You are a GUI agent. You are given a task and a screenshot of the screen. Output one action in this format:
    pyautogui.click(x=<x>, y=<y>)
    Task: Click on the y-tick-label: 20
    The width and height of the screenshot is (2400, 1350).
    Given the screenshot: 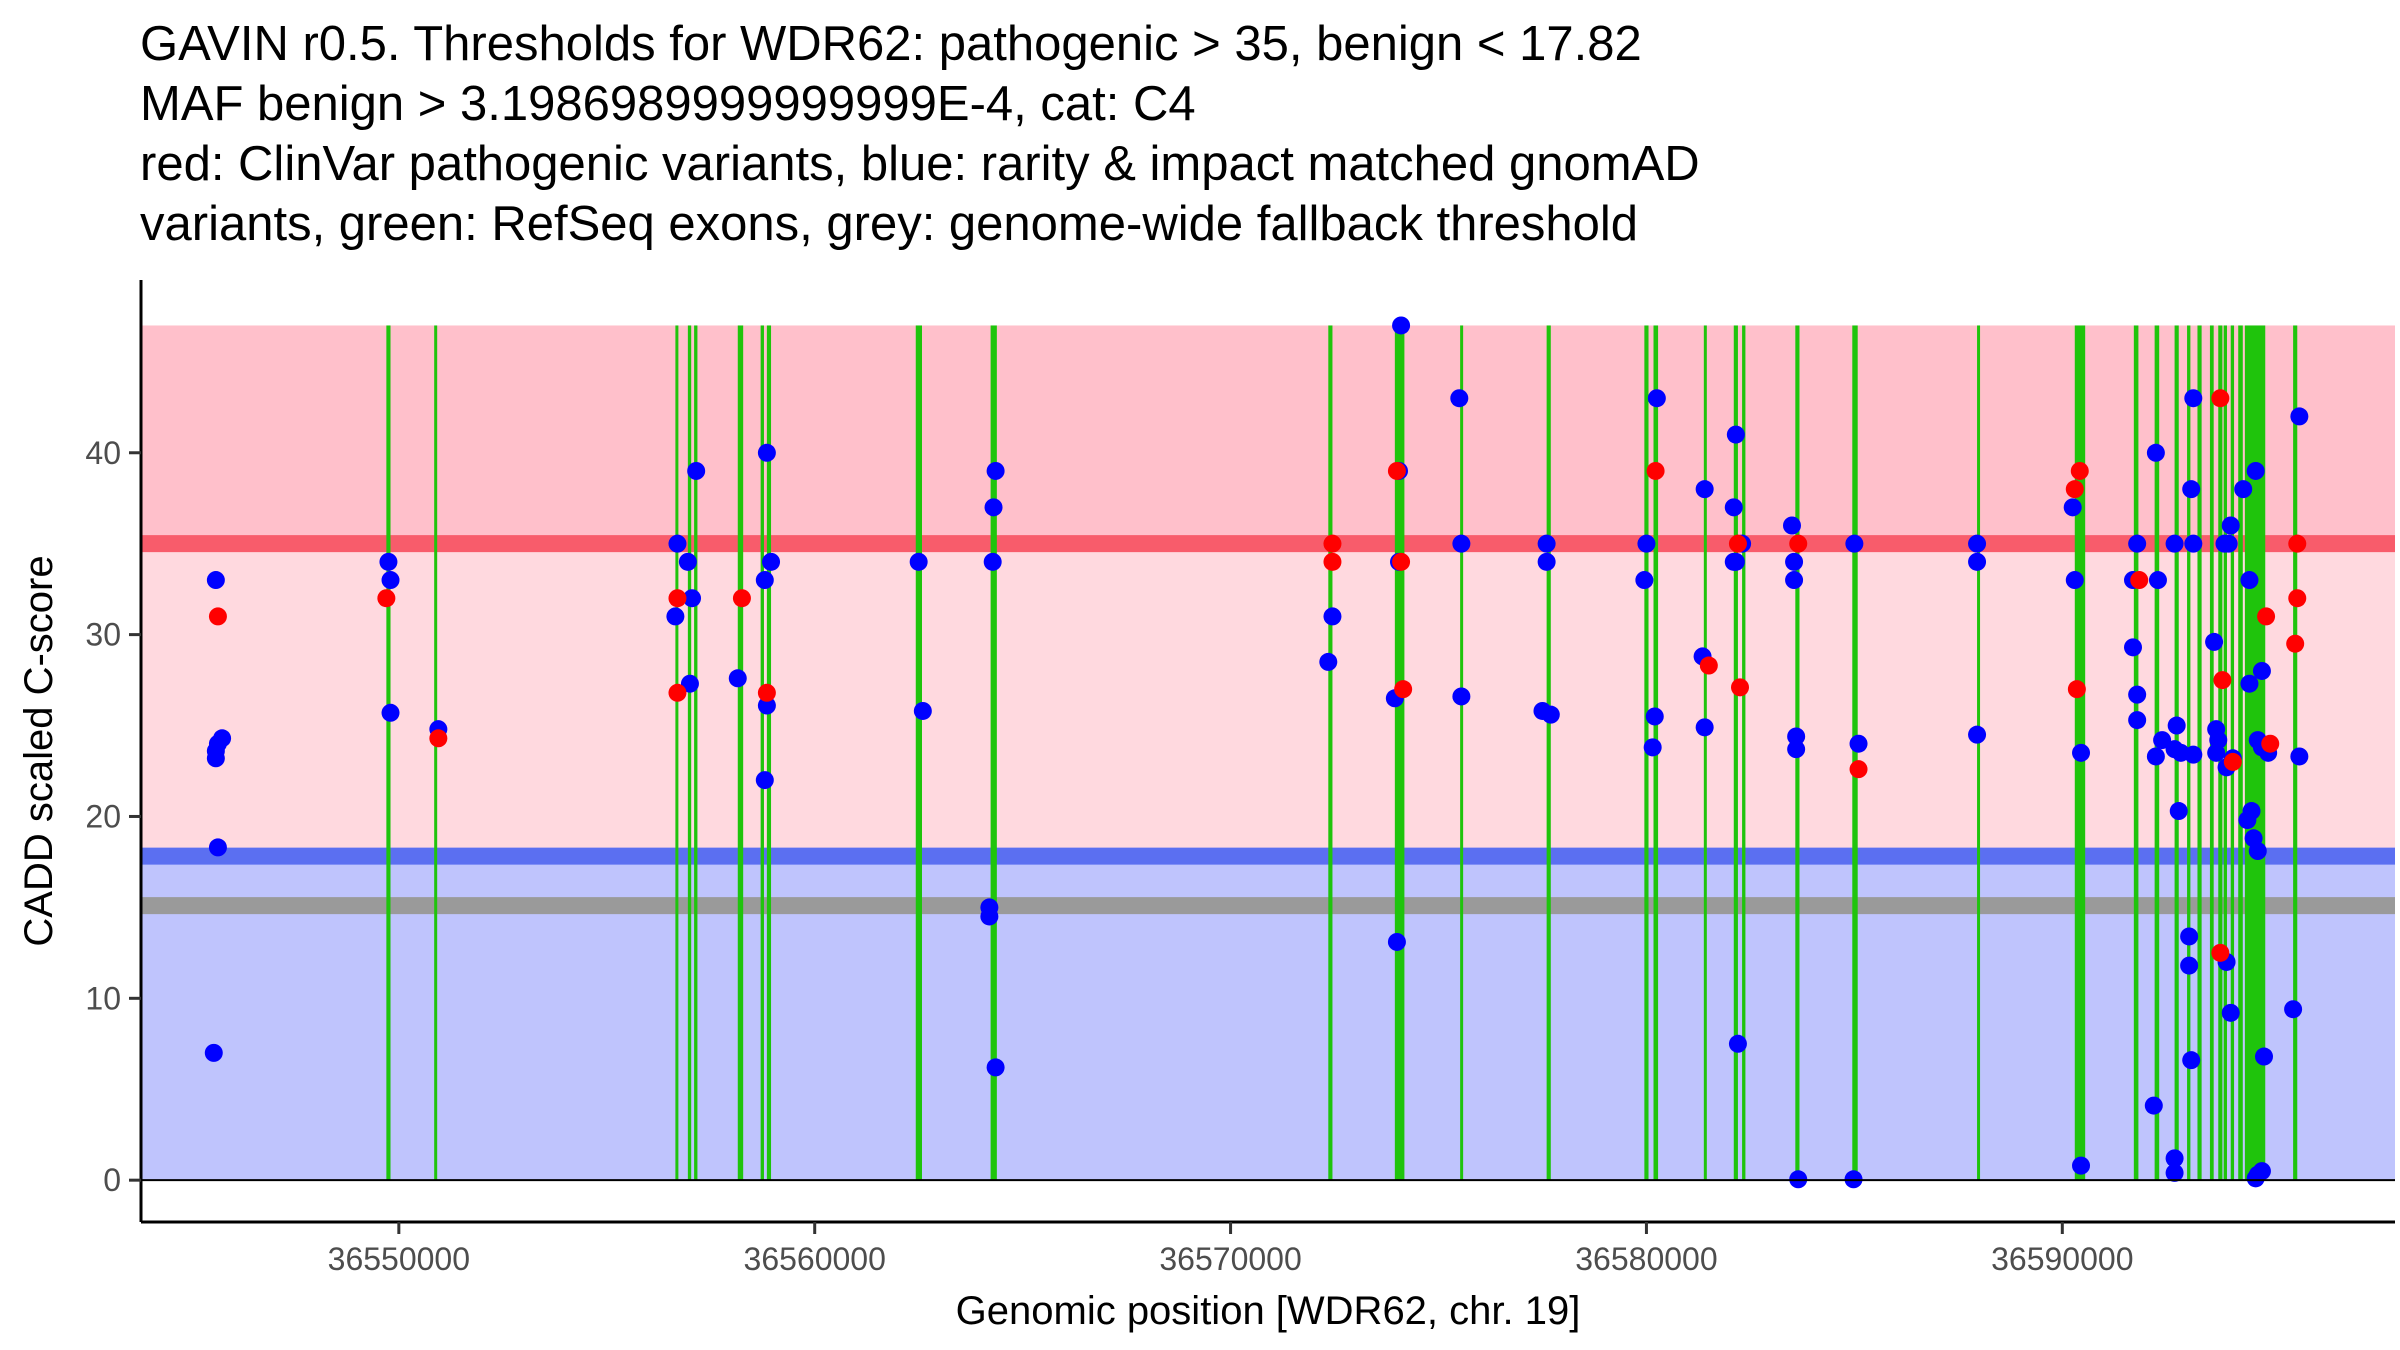 What is the action you would take?
    pyautogui.click(x=103, y=816)
    